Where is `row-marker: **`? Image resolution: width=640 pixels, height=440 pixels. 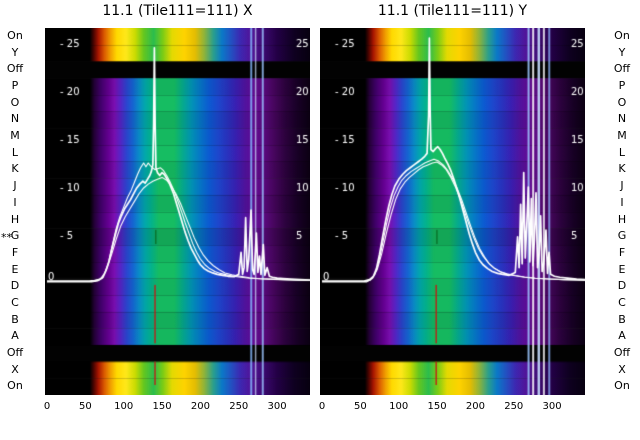 row-marker: ** is located at coordinates (6, 237).